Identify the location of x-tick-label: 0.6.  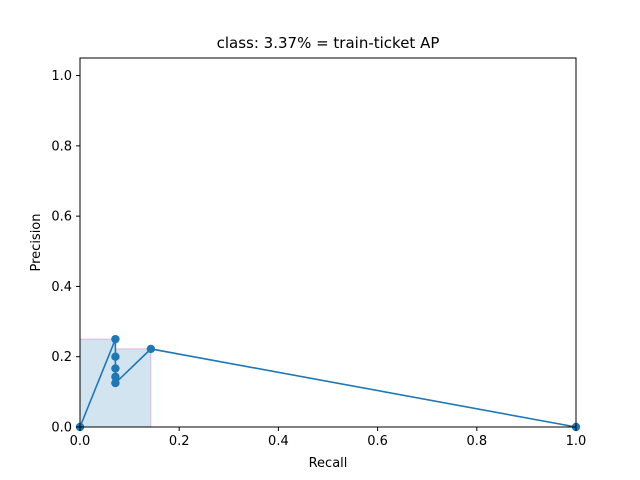
(377, 441).